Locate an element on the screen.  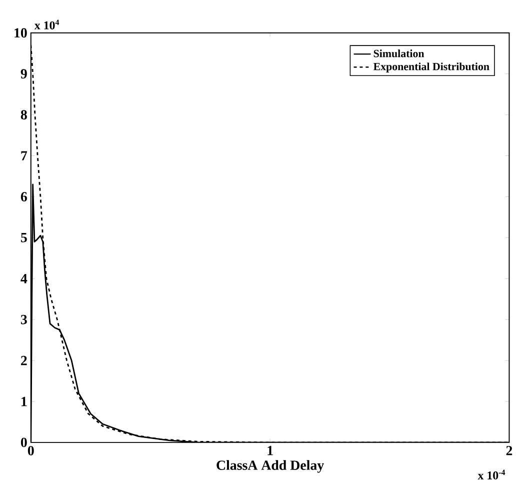
x-tick-label: 1 is located at coordinates (270, 450).